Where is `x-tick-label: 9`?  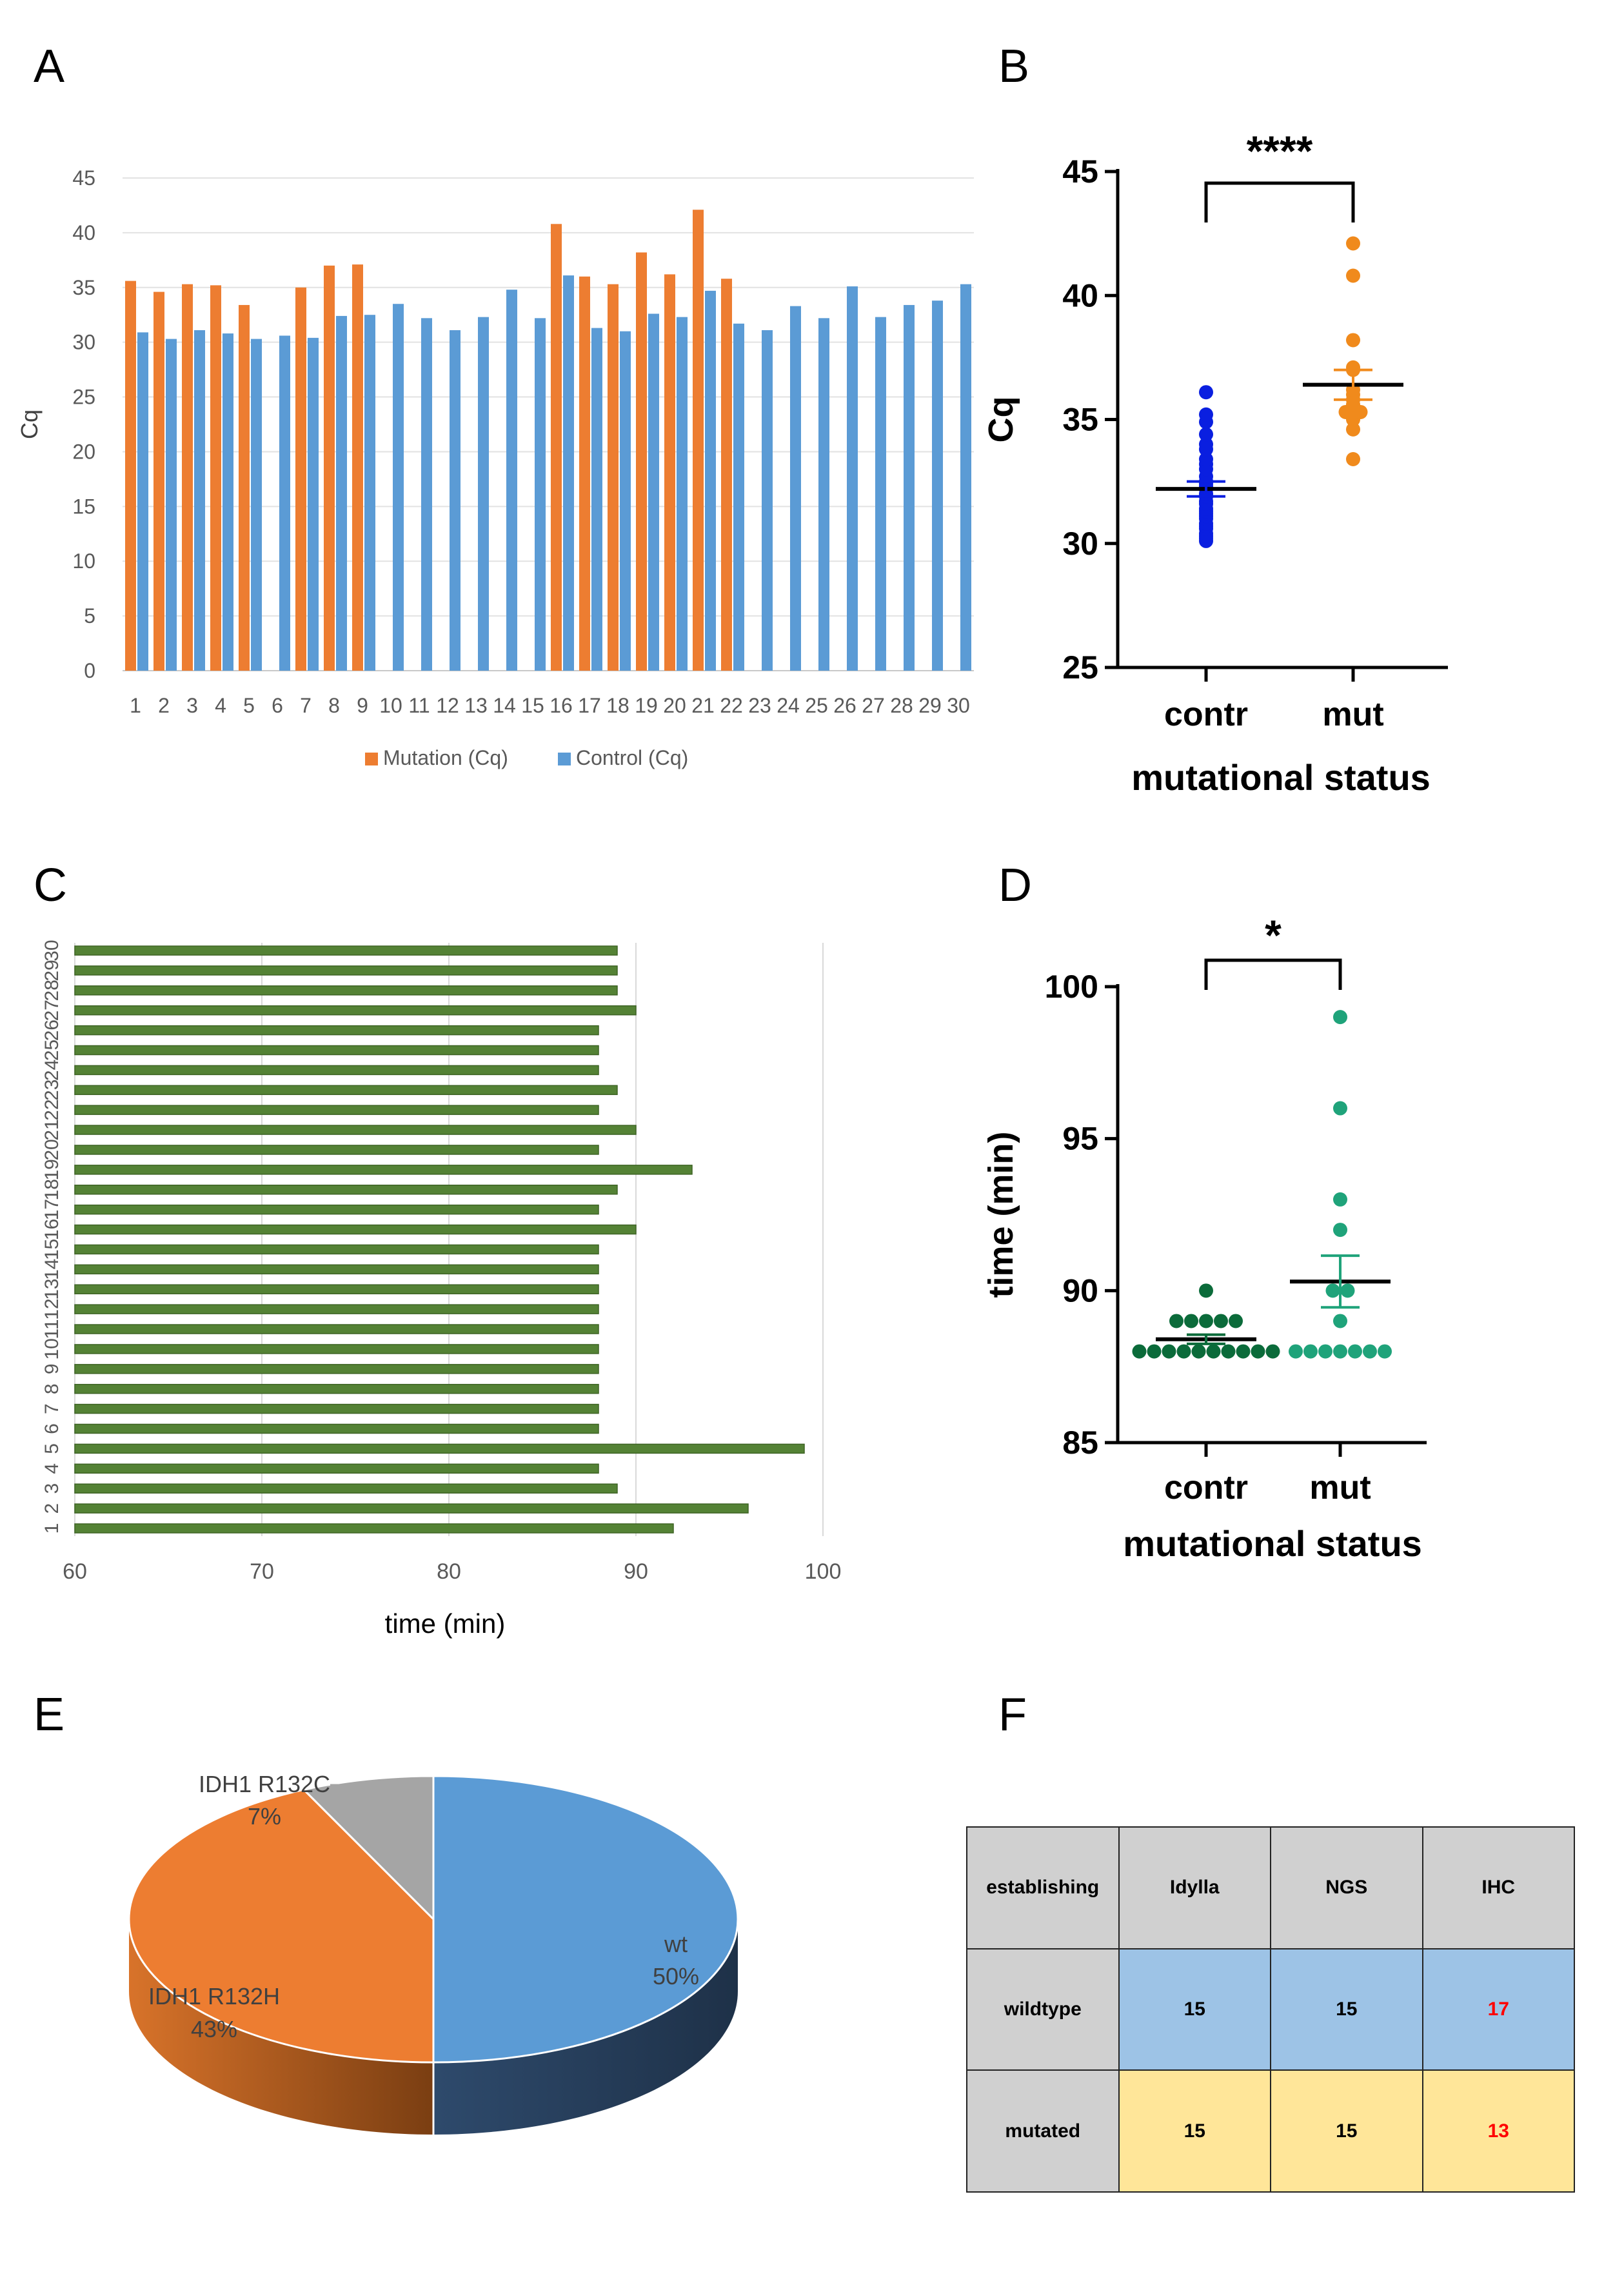
x-tick-label: 9 is located at coordinates (362, 705).